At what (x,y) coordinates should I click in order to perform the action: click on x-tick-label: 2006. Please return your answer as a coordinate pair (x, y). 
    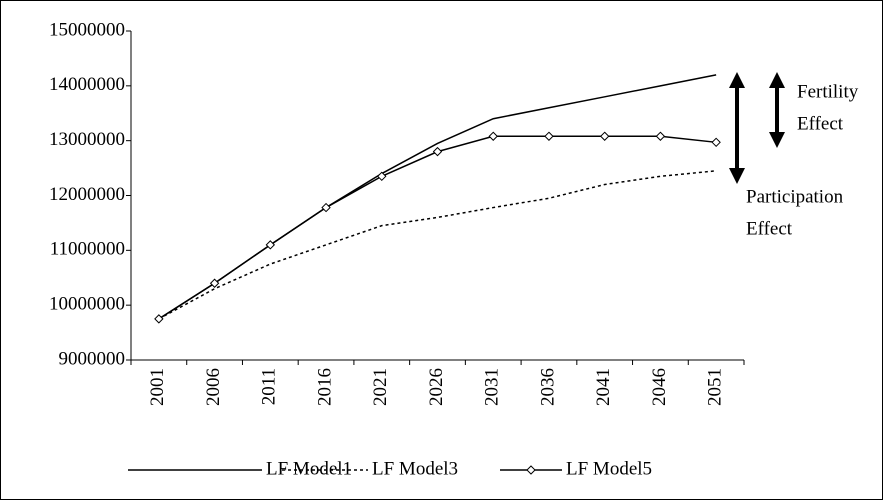
    Looking at the image, I should click on (213, 387).